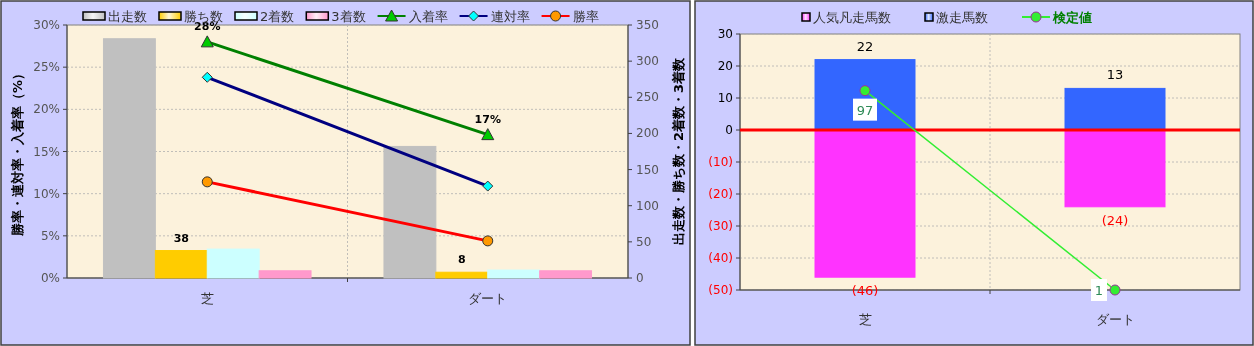 The height and width of the screenshot is (346, 1254). What do you see at coordinates (46, 151) in the screenshot?
I see `y-tick-label: 15%` at bounding box center [46, 151].